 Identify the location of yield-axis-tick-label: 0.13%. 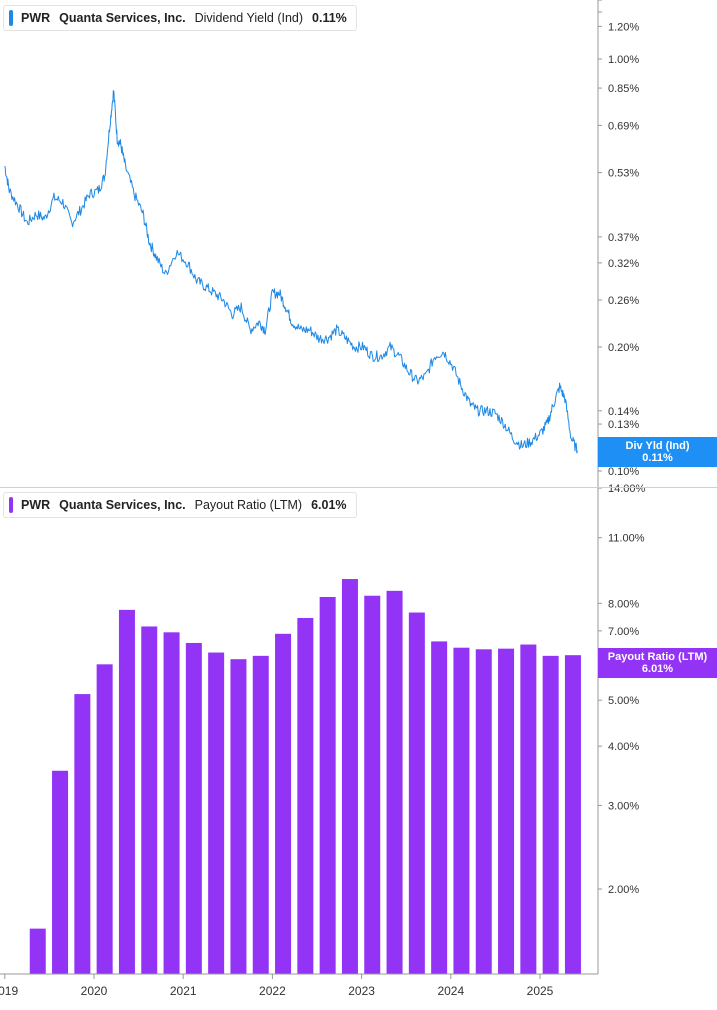
(623, 425).